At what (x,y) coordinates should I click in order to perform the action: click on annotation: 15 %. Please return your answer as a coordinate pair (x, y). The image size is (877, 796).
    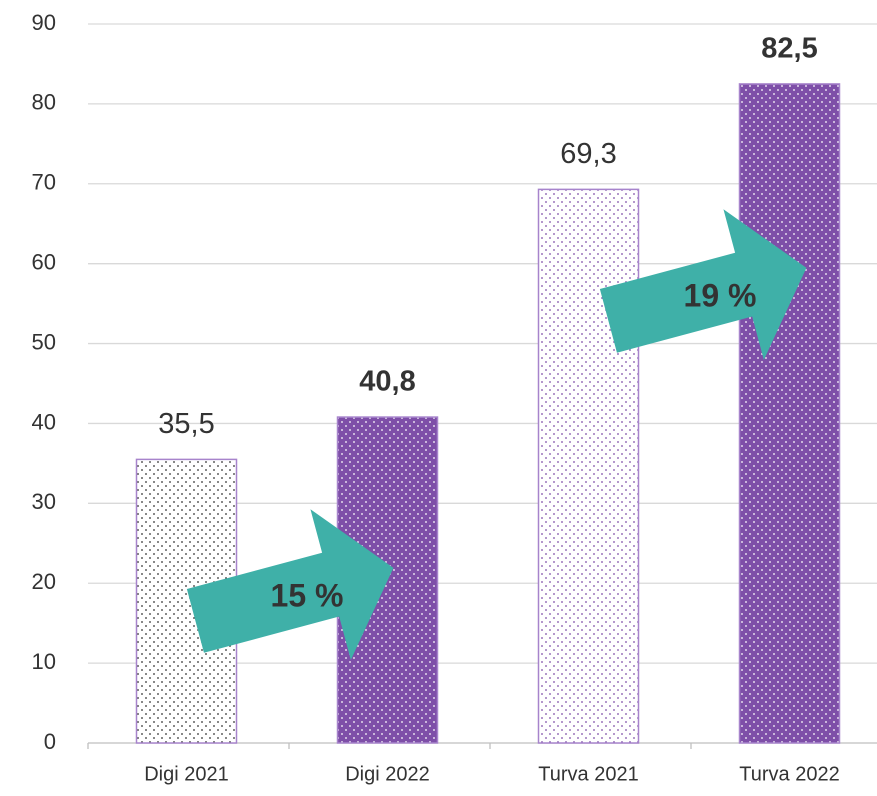
    Looking at the image, I should click on (307, 595).